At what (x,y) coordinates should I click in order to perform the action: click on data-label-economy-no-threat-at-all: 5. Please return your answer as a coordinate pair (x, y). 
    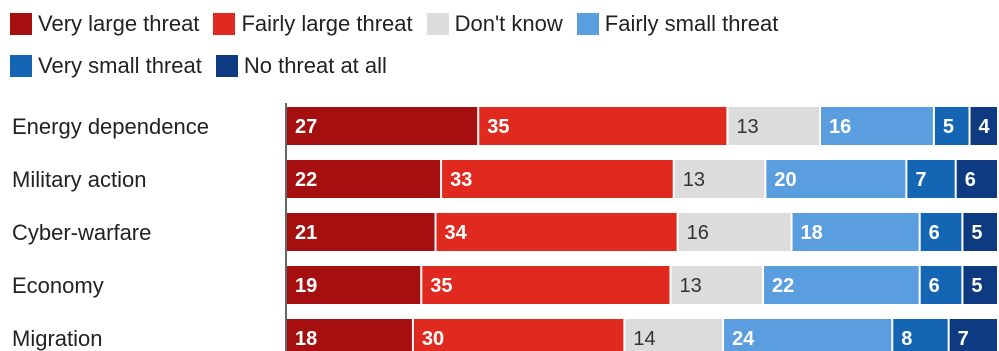
    Looking at the image, I should click on (976, 286).